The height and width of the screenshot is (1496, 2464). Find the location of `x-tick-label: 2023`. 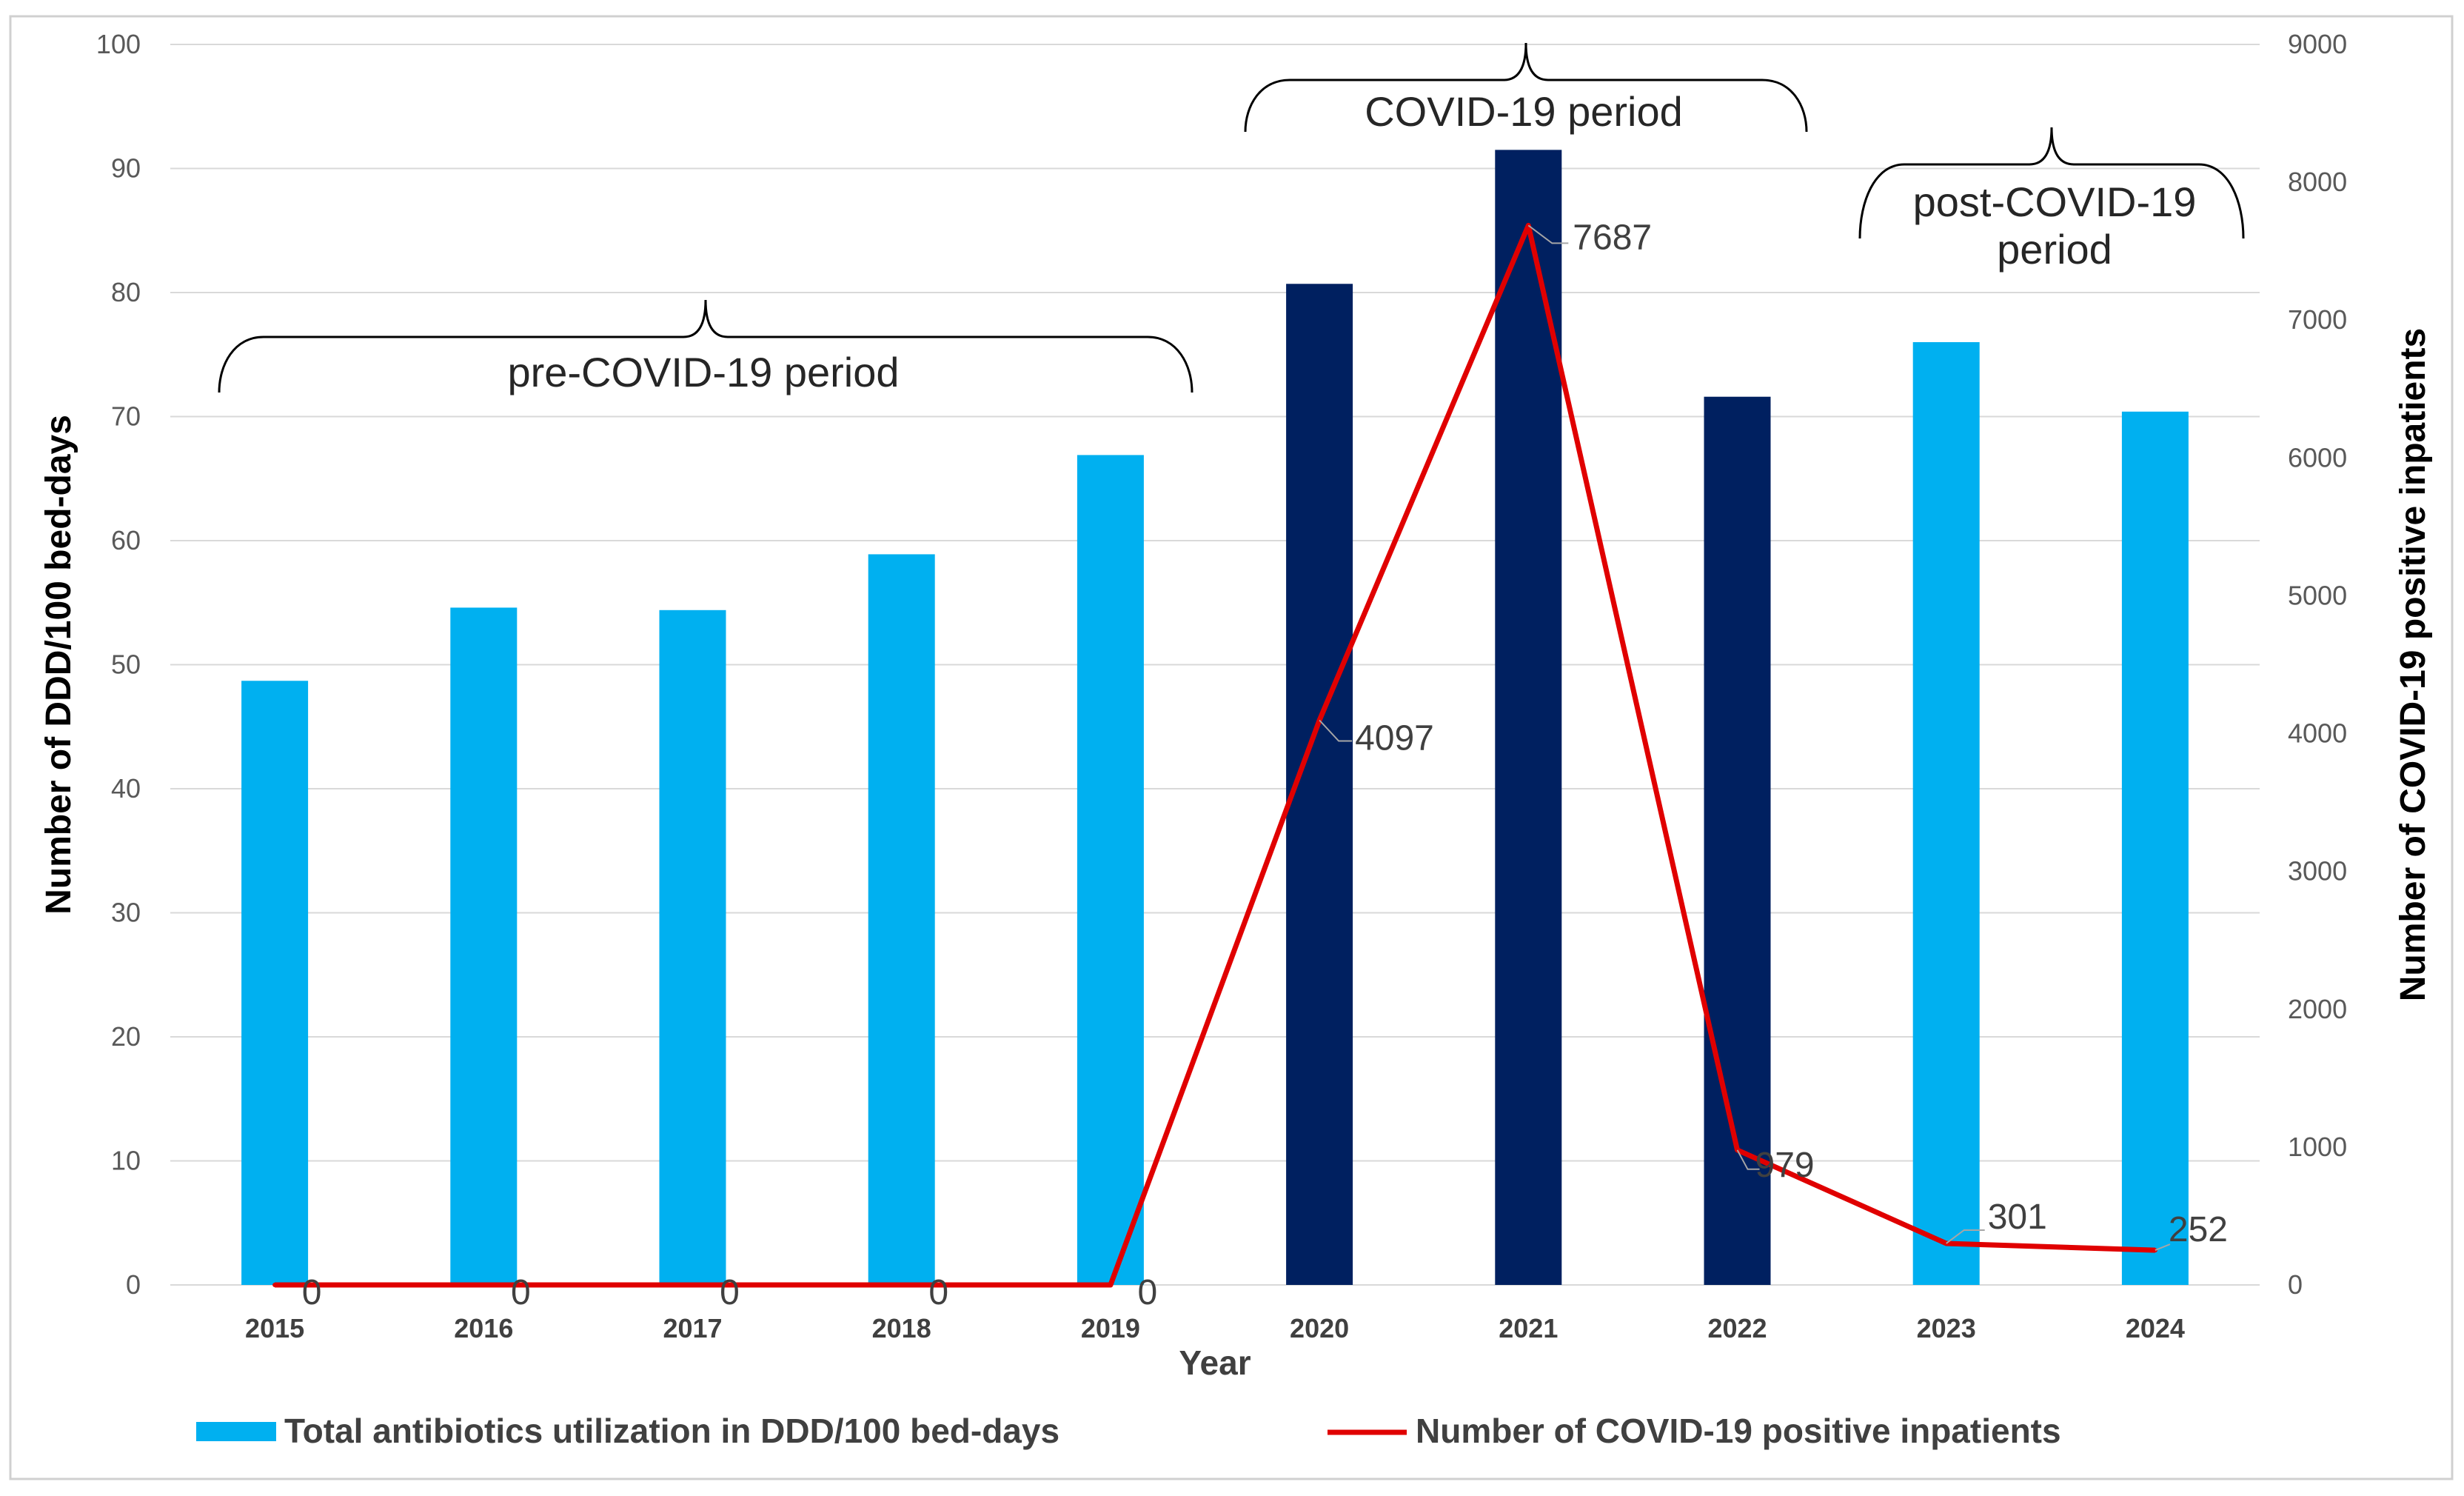

x-tick-label: 2023 is located at coordinates (1947, 1328).